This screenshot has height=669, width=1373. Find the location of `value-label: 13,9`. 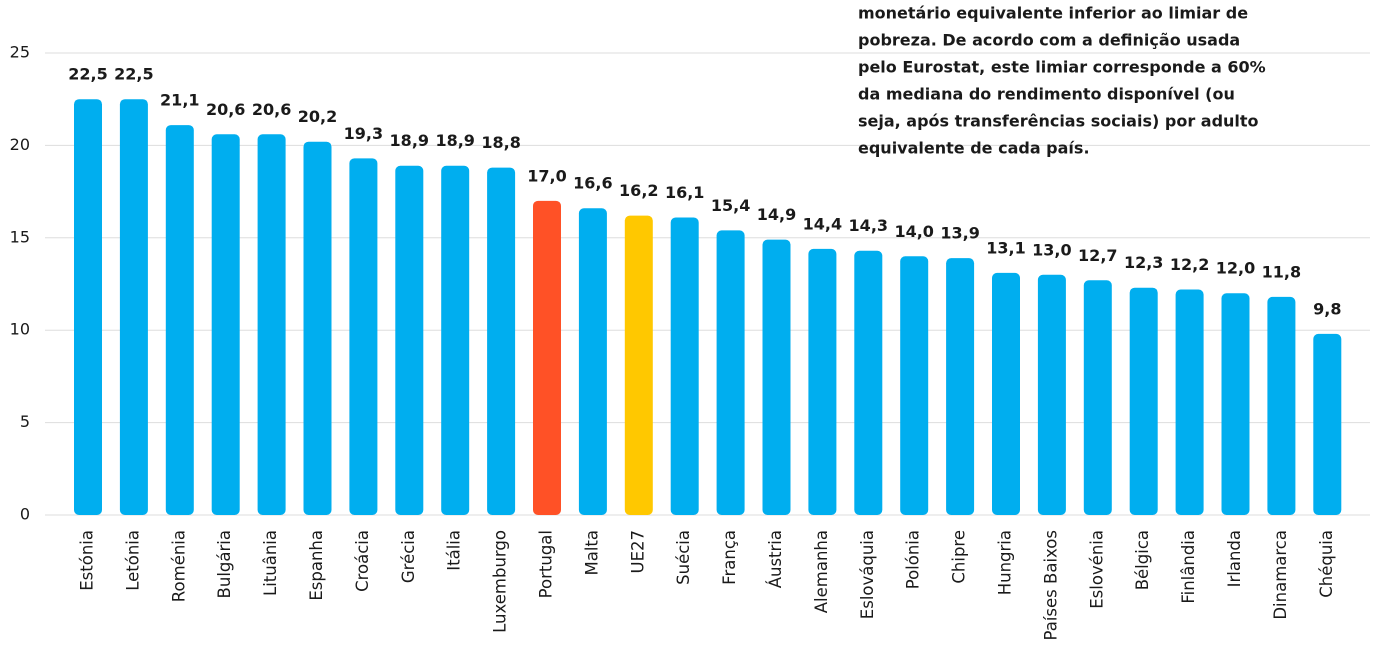

value-label: 13,9 is located at coordinates (959, 233).